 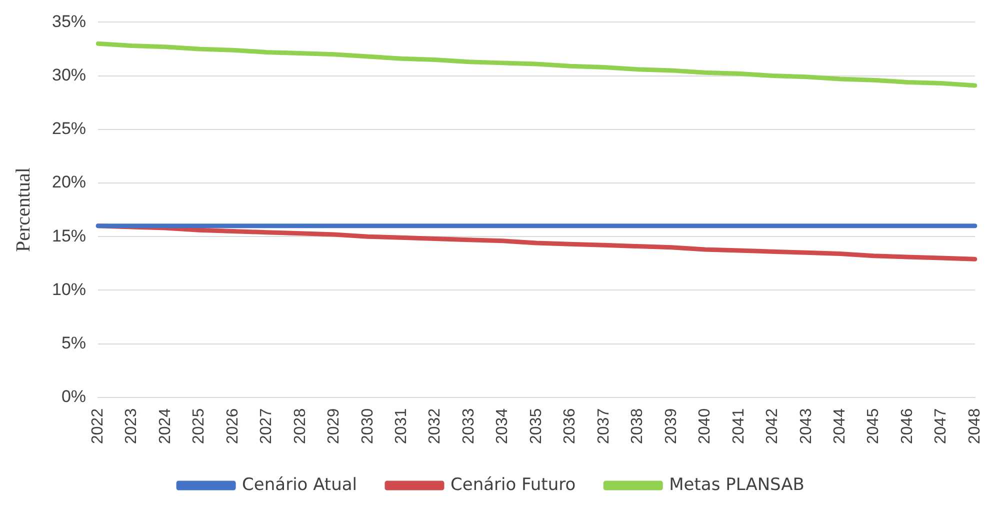 I want to click on y-tick-label: 15%, so click(x=69, y=236).